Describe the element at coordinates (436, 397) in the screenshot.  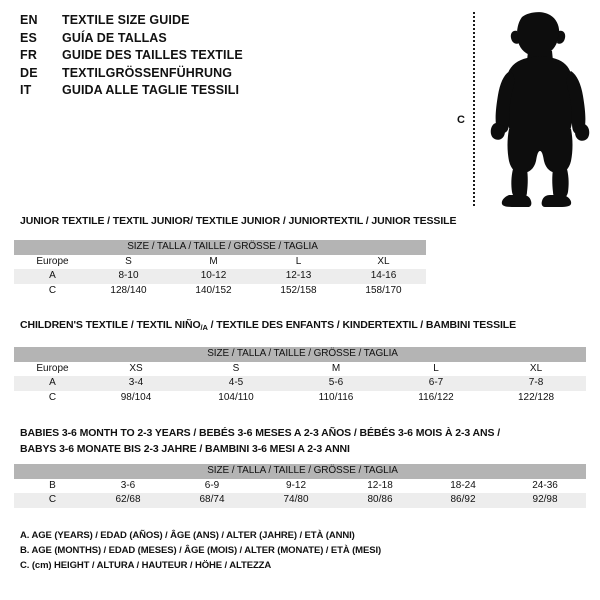
I see `children-cell-c-3: 116/122` at that location.